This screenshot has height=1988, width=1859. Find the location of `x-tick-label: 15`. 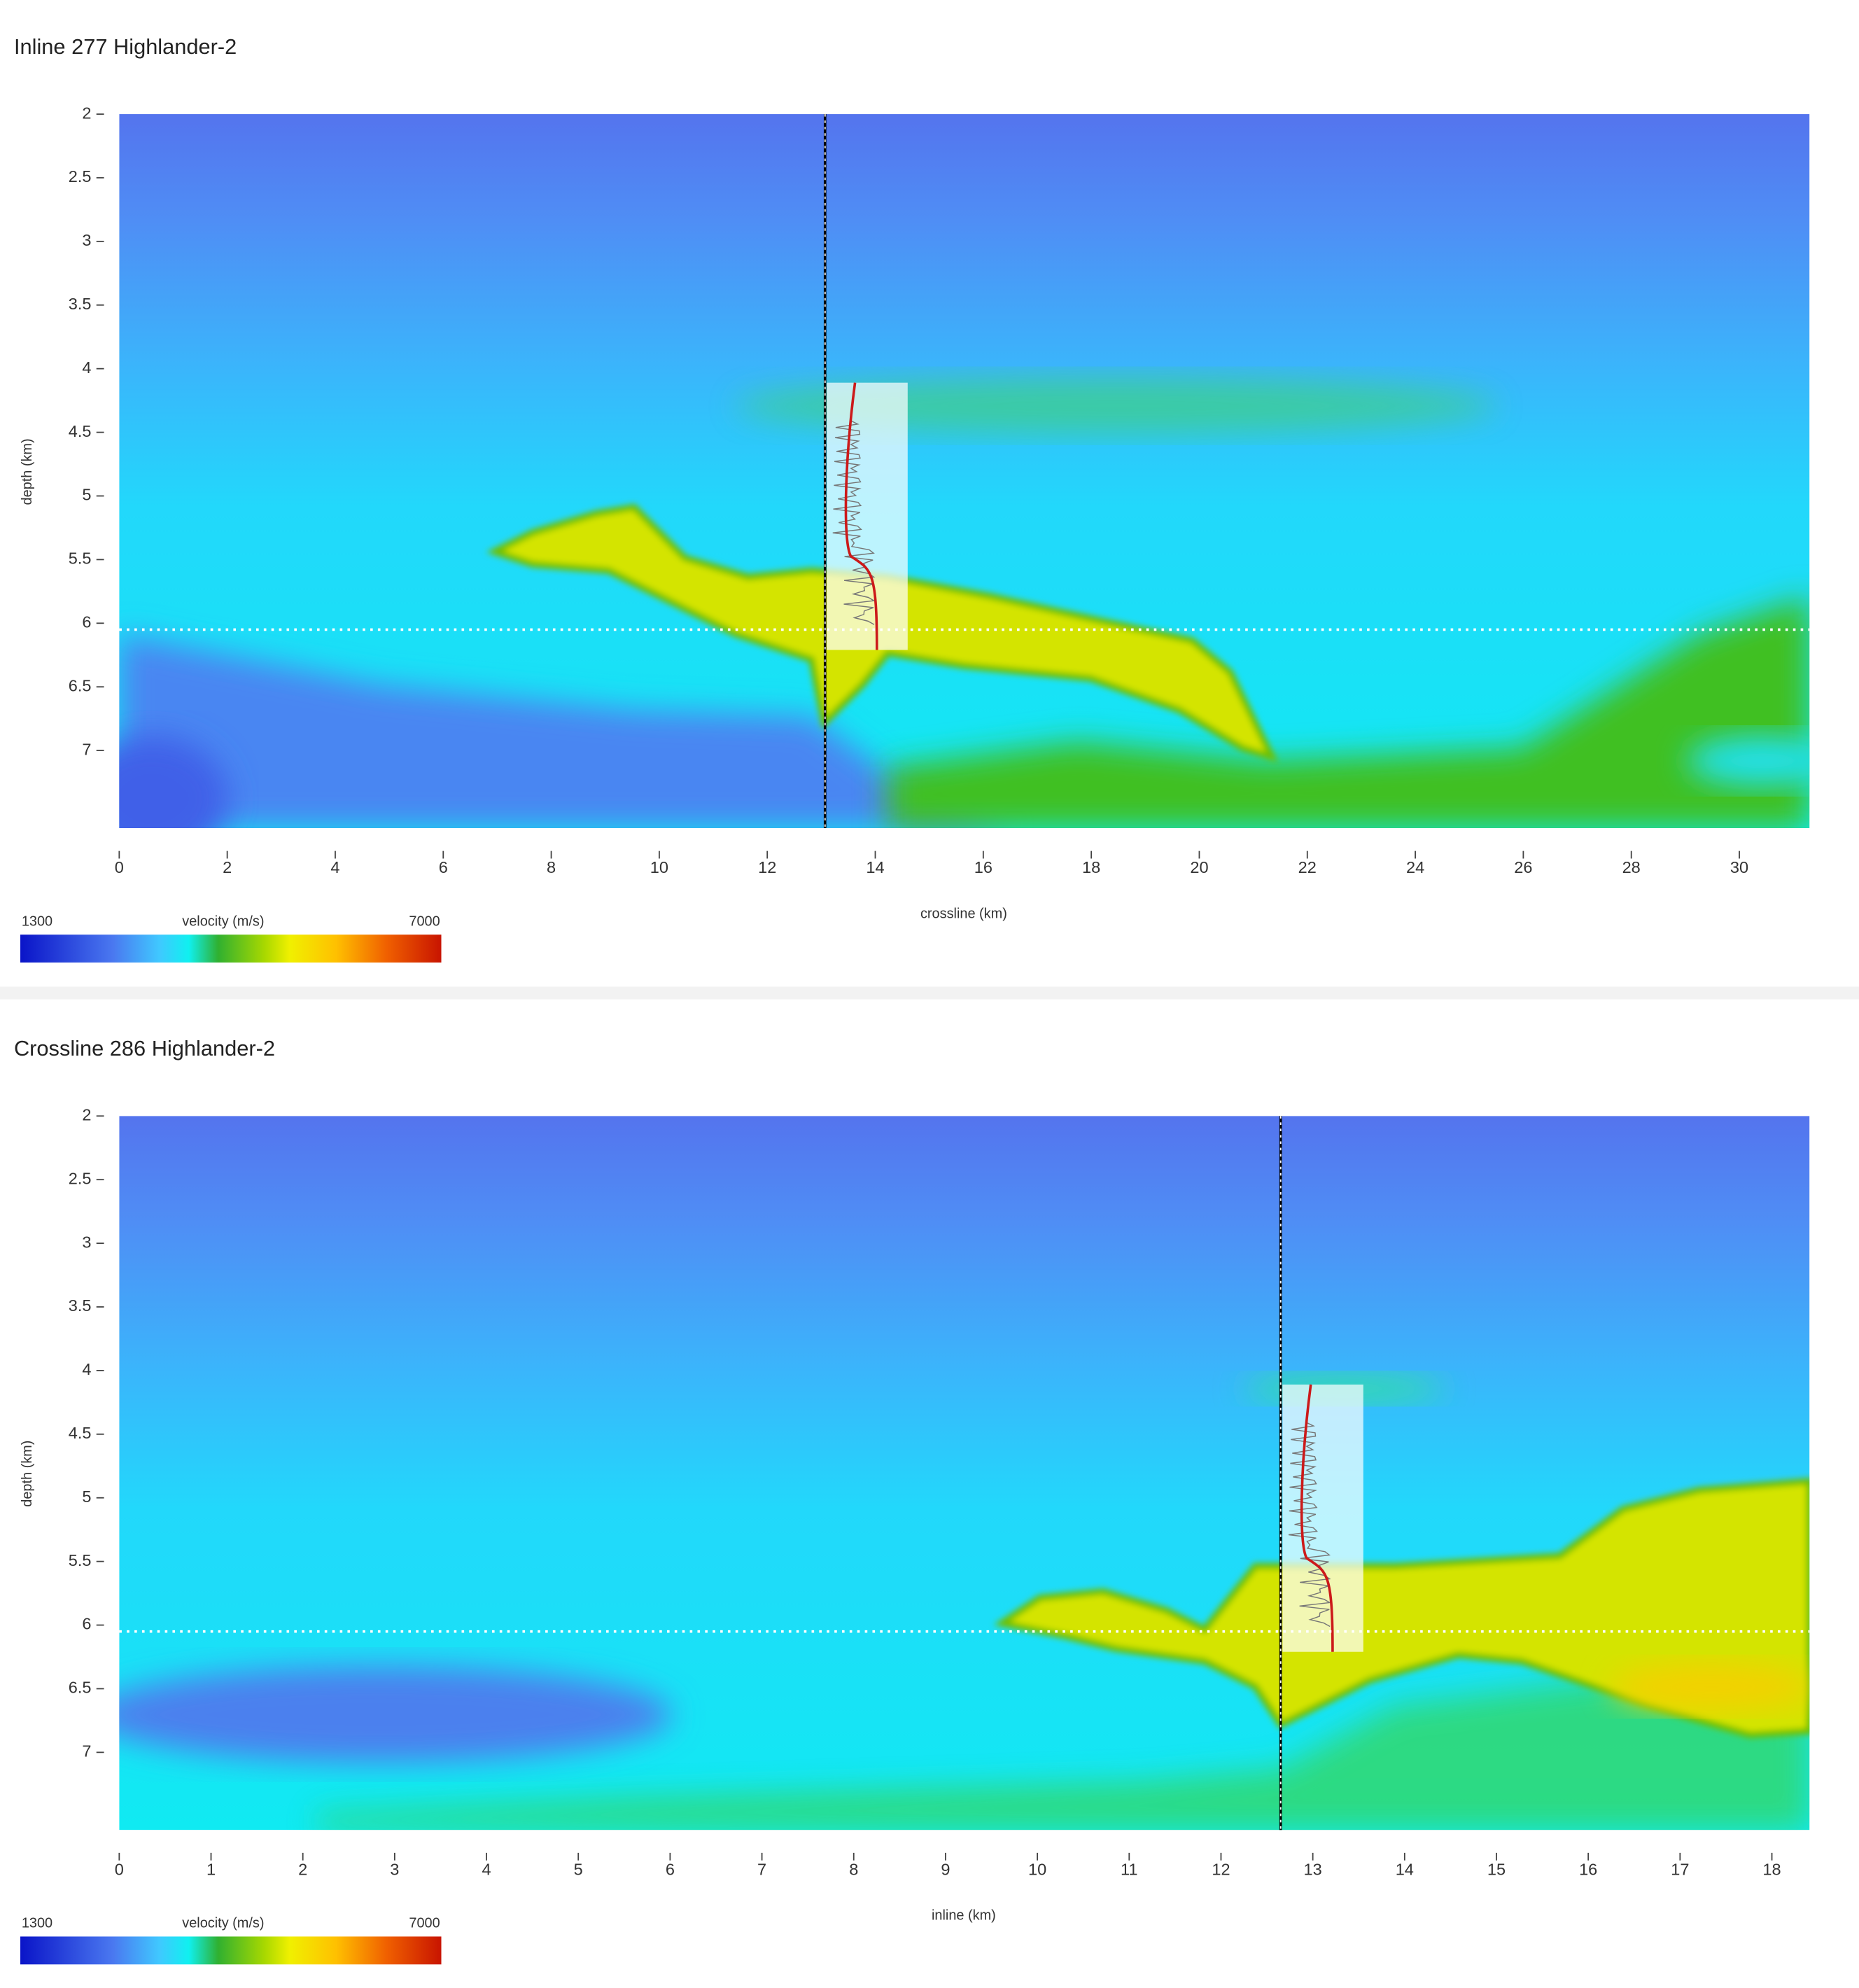

x-tick-label: 15 is located at coordinates (1496, 1869).